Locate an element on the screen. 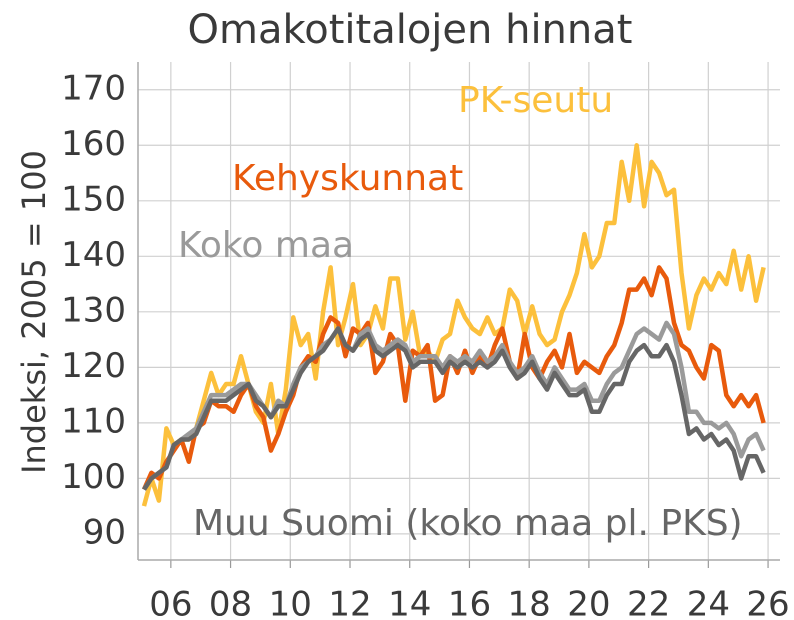  x-tick-label: 06 is located at coordinates (170, 602).